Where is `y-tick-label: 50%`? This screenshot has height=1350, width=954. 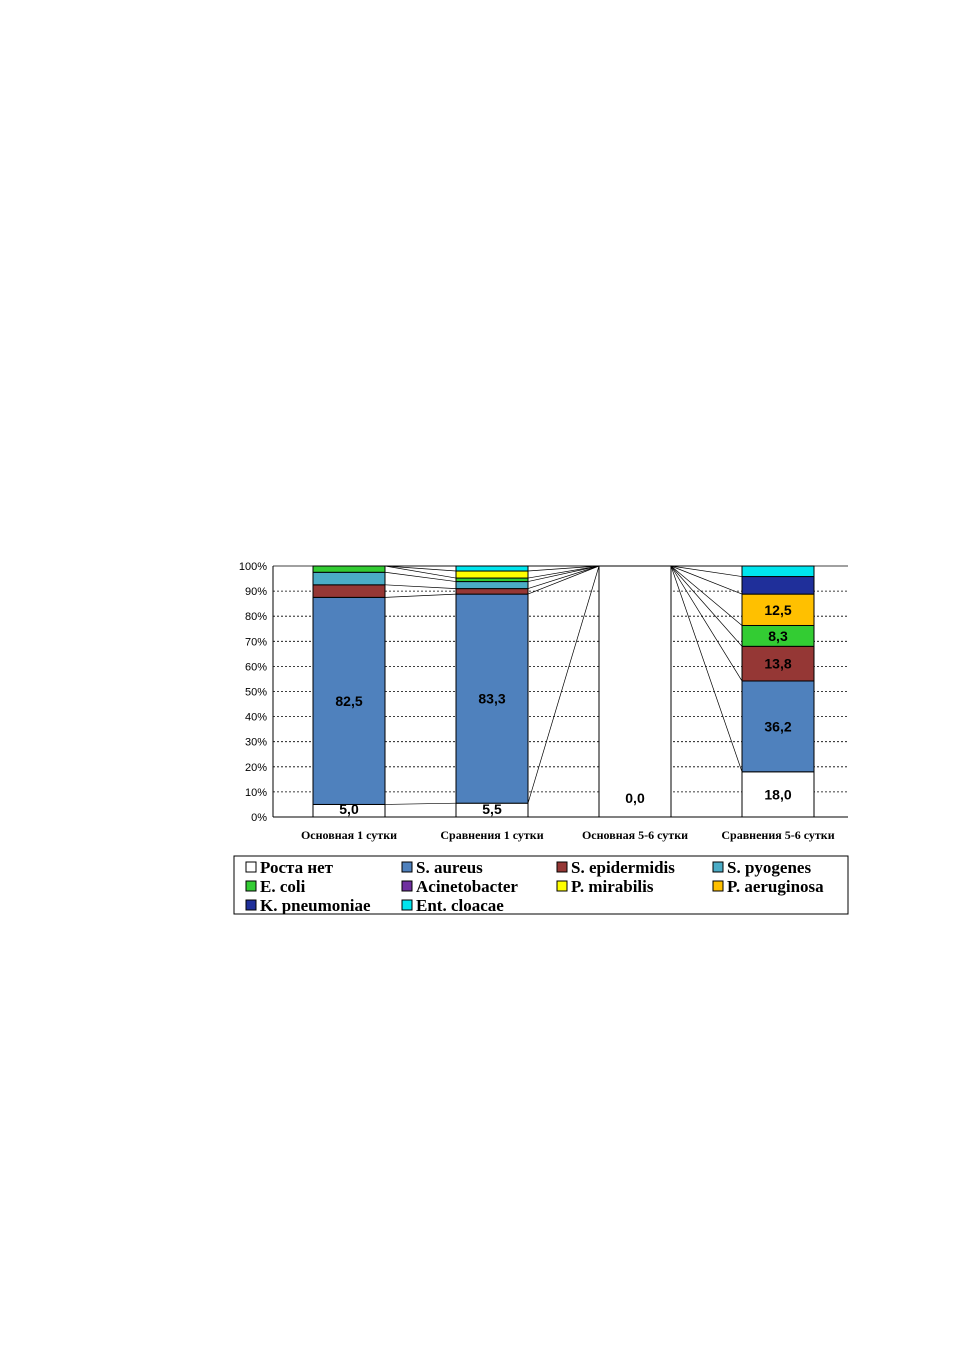 y-tick-label: 50% is located at coordinates (256, 693).